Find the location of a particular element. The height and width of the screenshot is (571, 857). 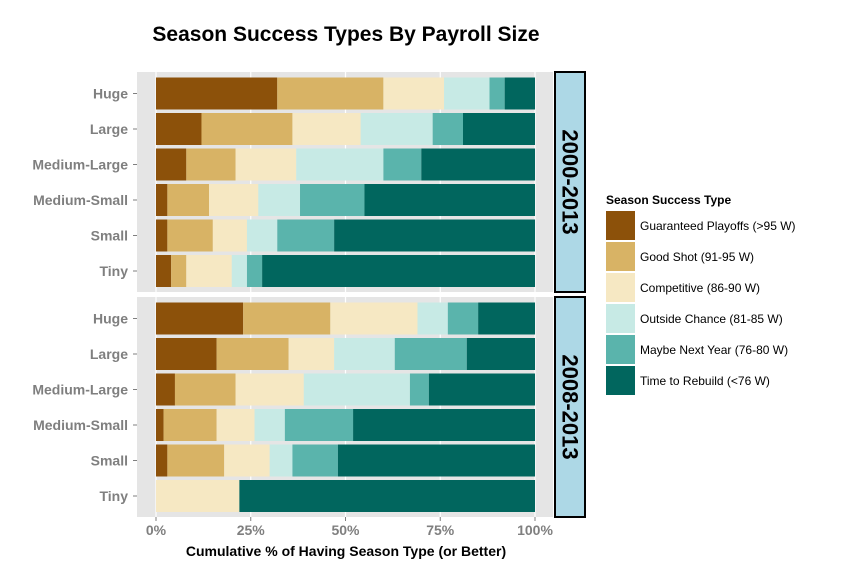

facet-strip-label: 2008-2013 is located at coordinates (570, 406).